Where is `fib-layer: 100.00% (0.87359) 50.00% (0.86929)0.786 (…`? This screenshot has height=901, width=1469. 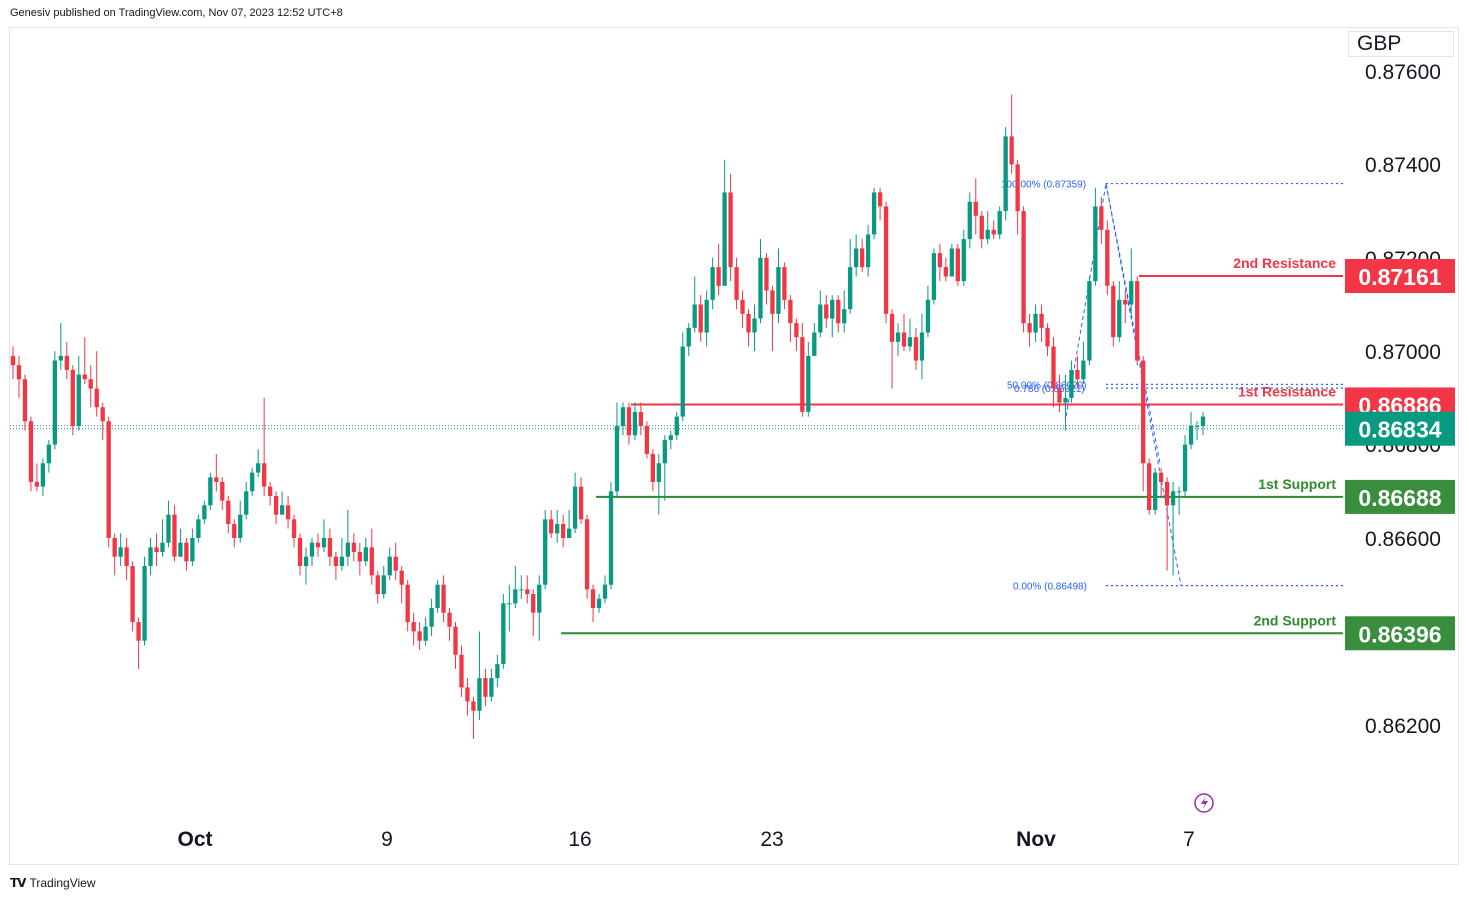
fib-layer: 100.00% (0.87359) 50.00% (0.86929)0.786 (… is located at coordinates (1172, 386).